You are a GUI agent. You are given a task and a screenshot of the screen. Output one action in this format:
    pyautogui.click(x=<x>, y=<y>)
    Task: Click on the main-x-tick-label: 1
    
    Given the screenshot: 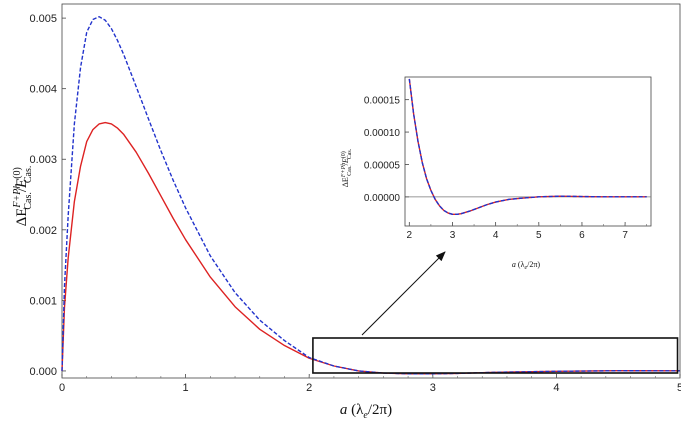 What is the action you would take?
    pyautogui.click(x=186, y=388)
    